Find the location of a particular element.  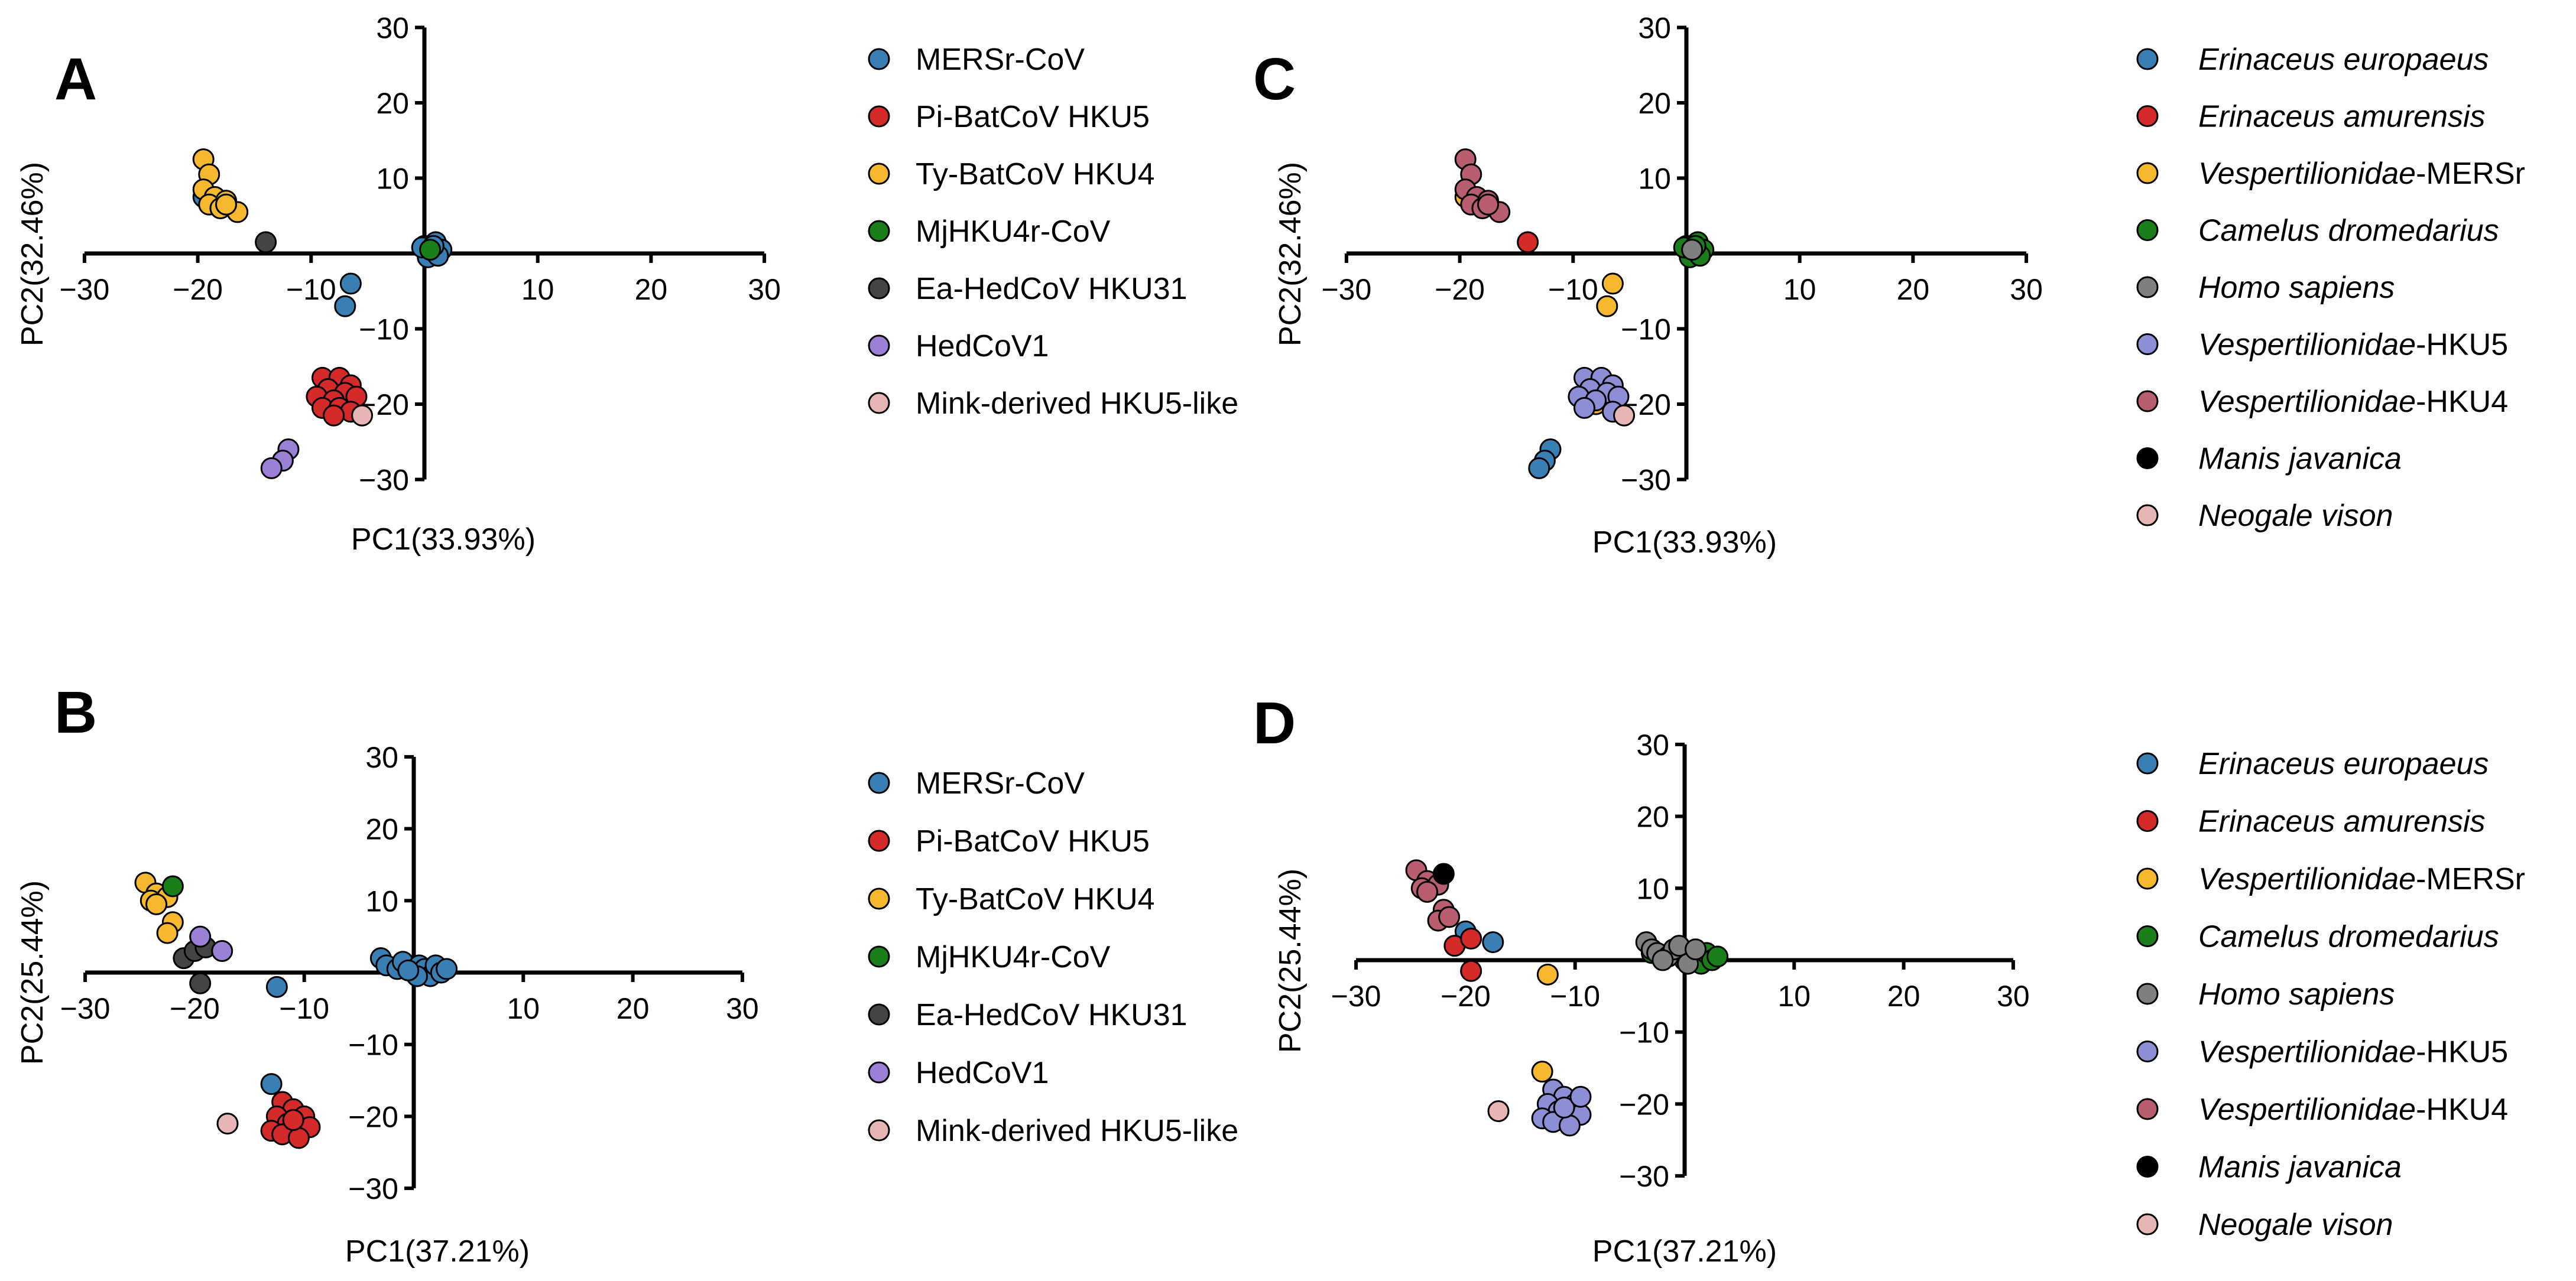

legend-label: Neogale vison is located at coordinates (2295, 516).